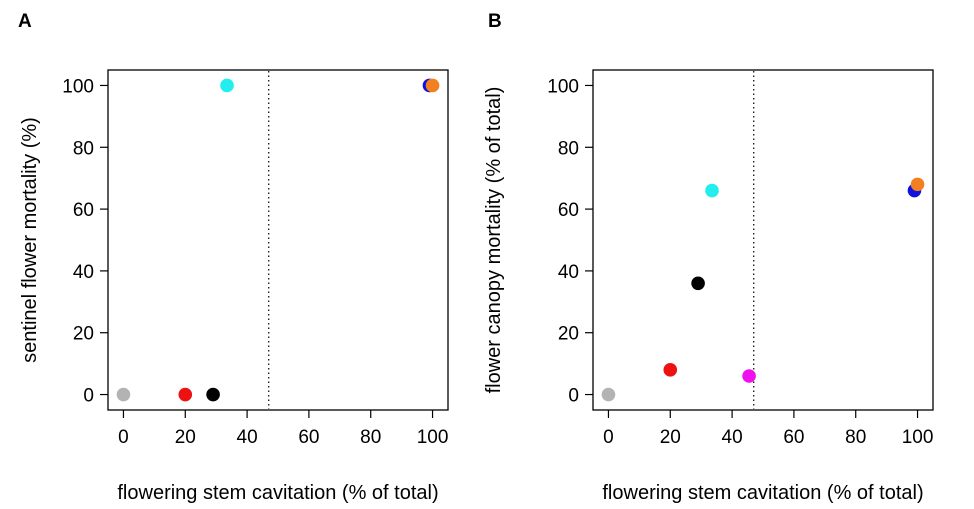 The image size is (974, 509). I want to click on panel-letter: B, so click(495, 21).